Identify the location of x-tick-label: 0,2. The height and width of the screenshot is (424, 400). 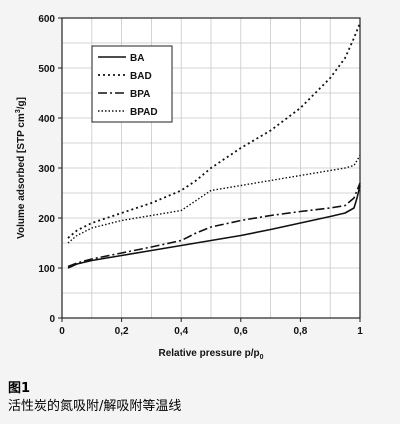
(122, 331).